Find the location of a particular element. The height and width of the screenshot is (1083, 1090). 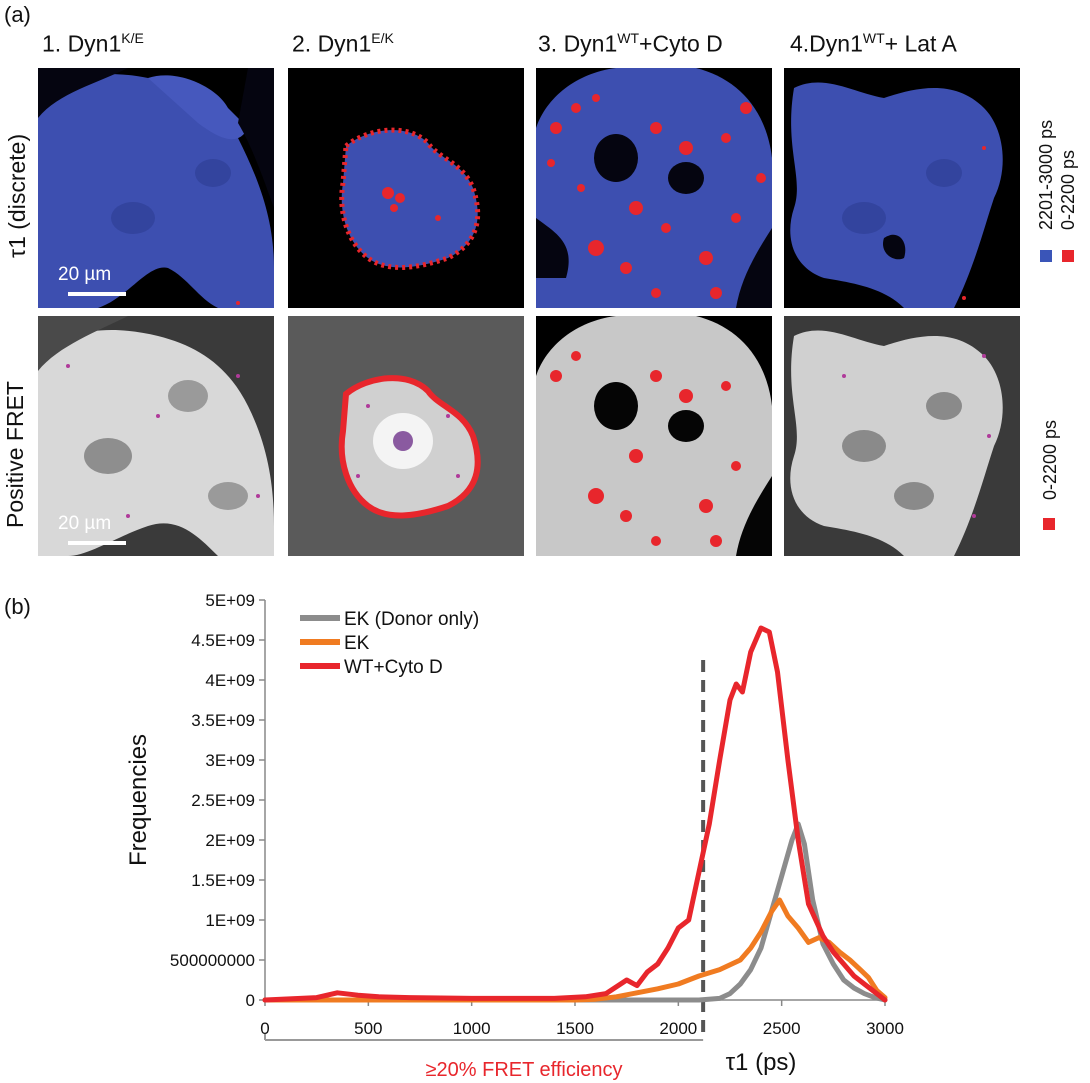

row-label-tau1: τ1 (discrete) is located at coordinates (17, 195).